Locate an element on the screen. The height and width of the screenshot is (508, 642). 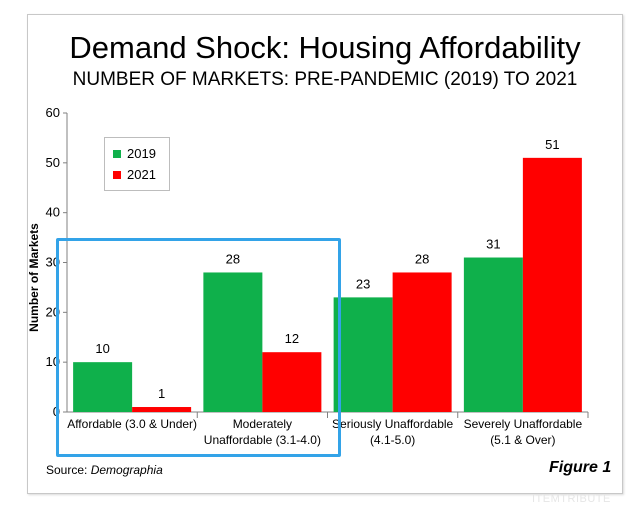
source-prefix: Source: is located at coordinates (68, 470).